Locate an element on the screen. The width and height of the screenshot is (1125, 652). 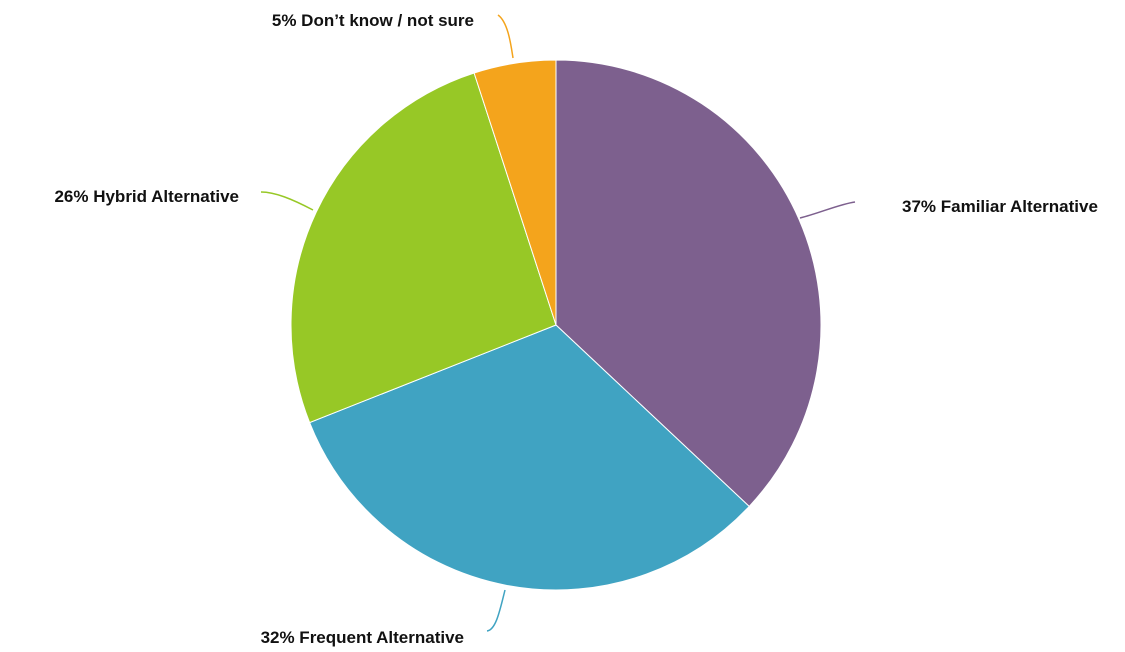
pie-slice-don-t-know-not-sure is located at coordinates (515, 192).